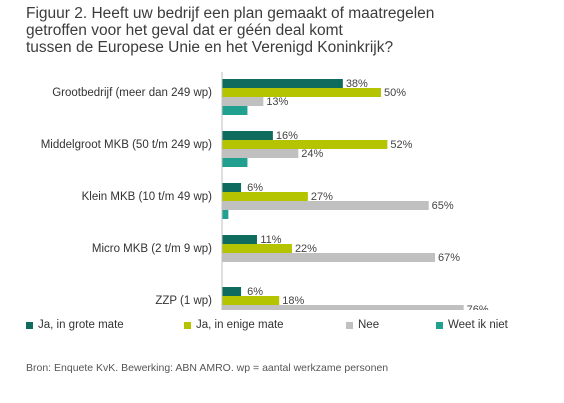  What do you see at coordinates (357, 84) in the screenshot?
I see `data-label: 38%` at bounding box center [357, 84].